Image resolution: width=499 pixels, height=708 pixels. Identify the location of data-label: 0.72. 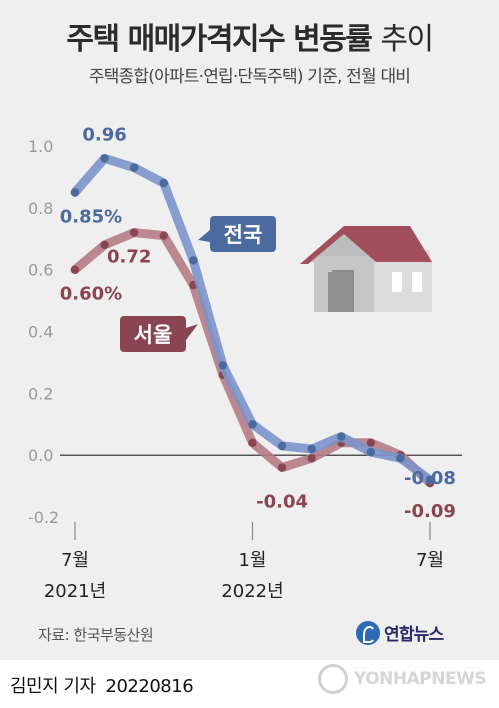
(129, 257).